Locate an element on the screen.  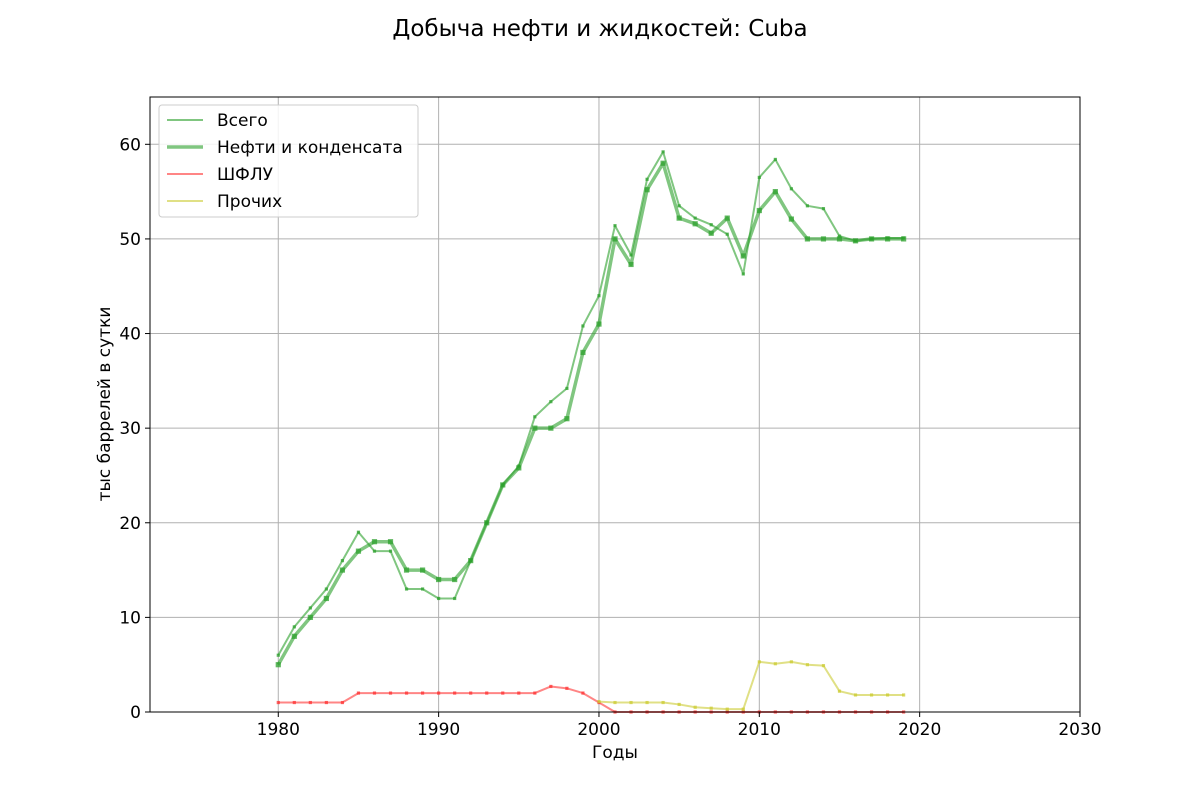
legend-box is located at coordinates (288, 161).